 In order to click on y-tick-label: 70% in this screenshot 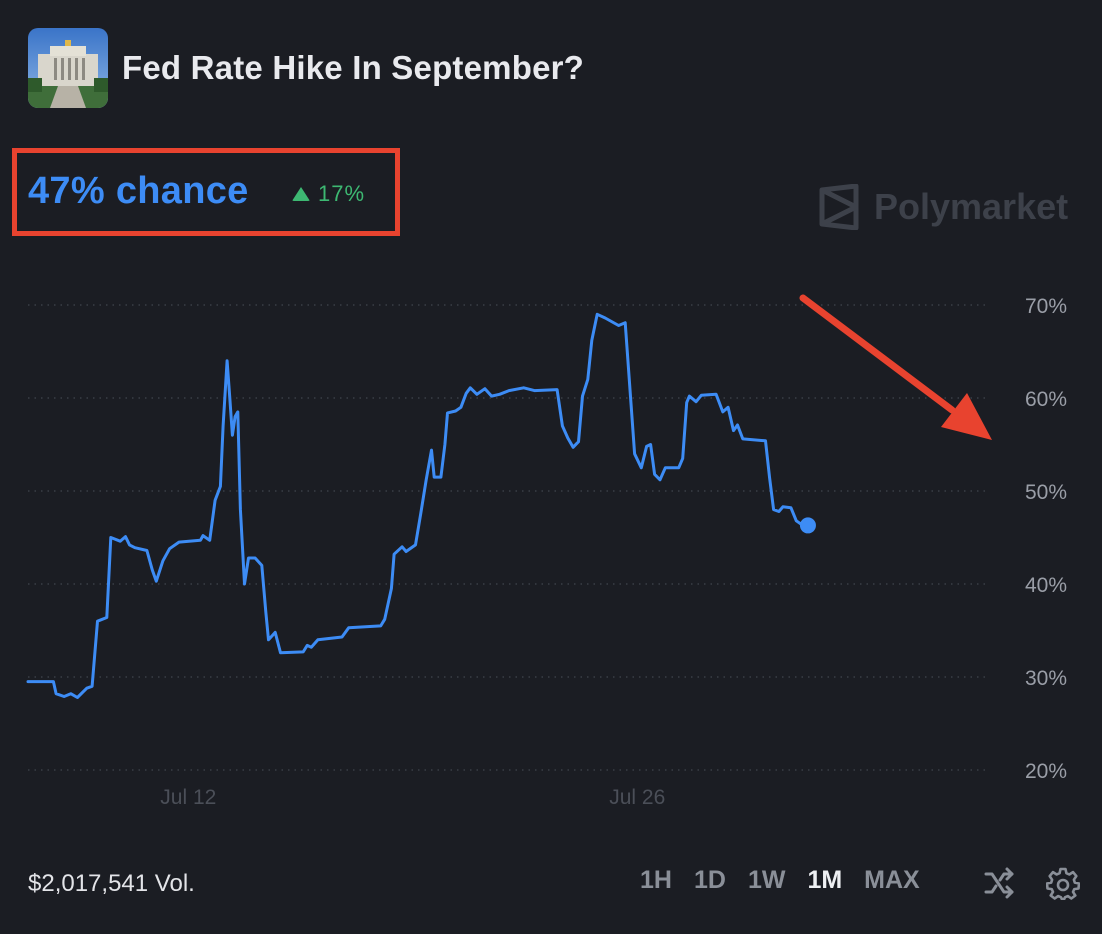, I will do `click(1046, 306)`.